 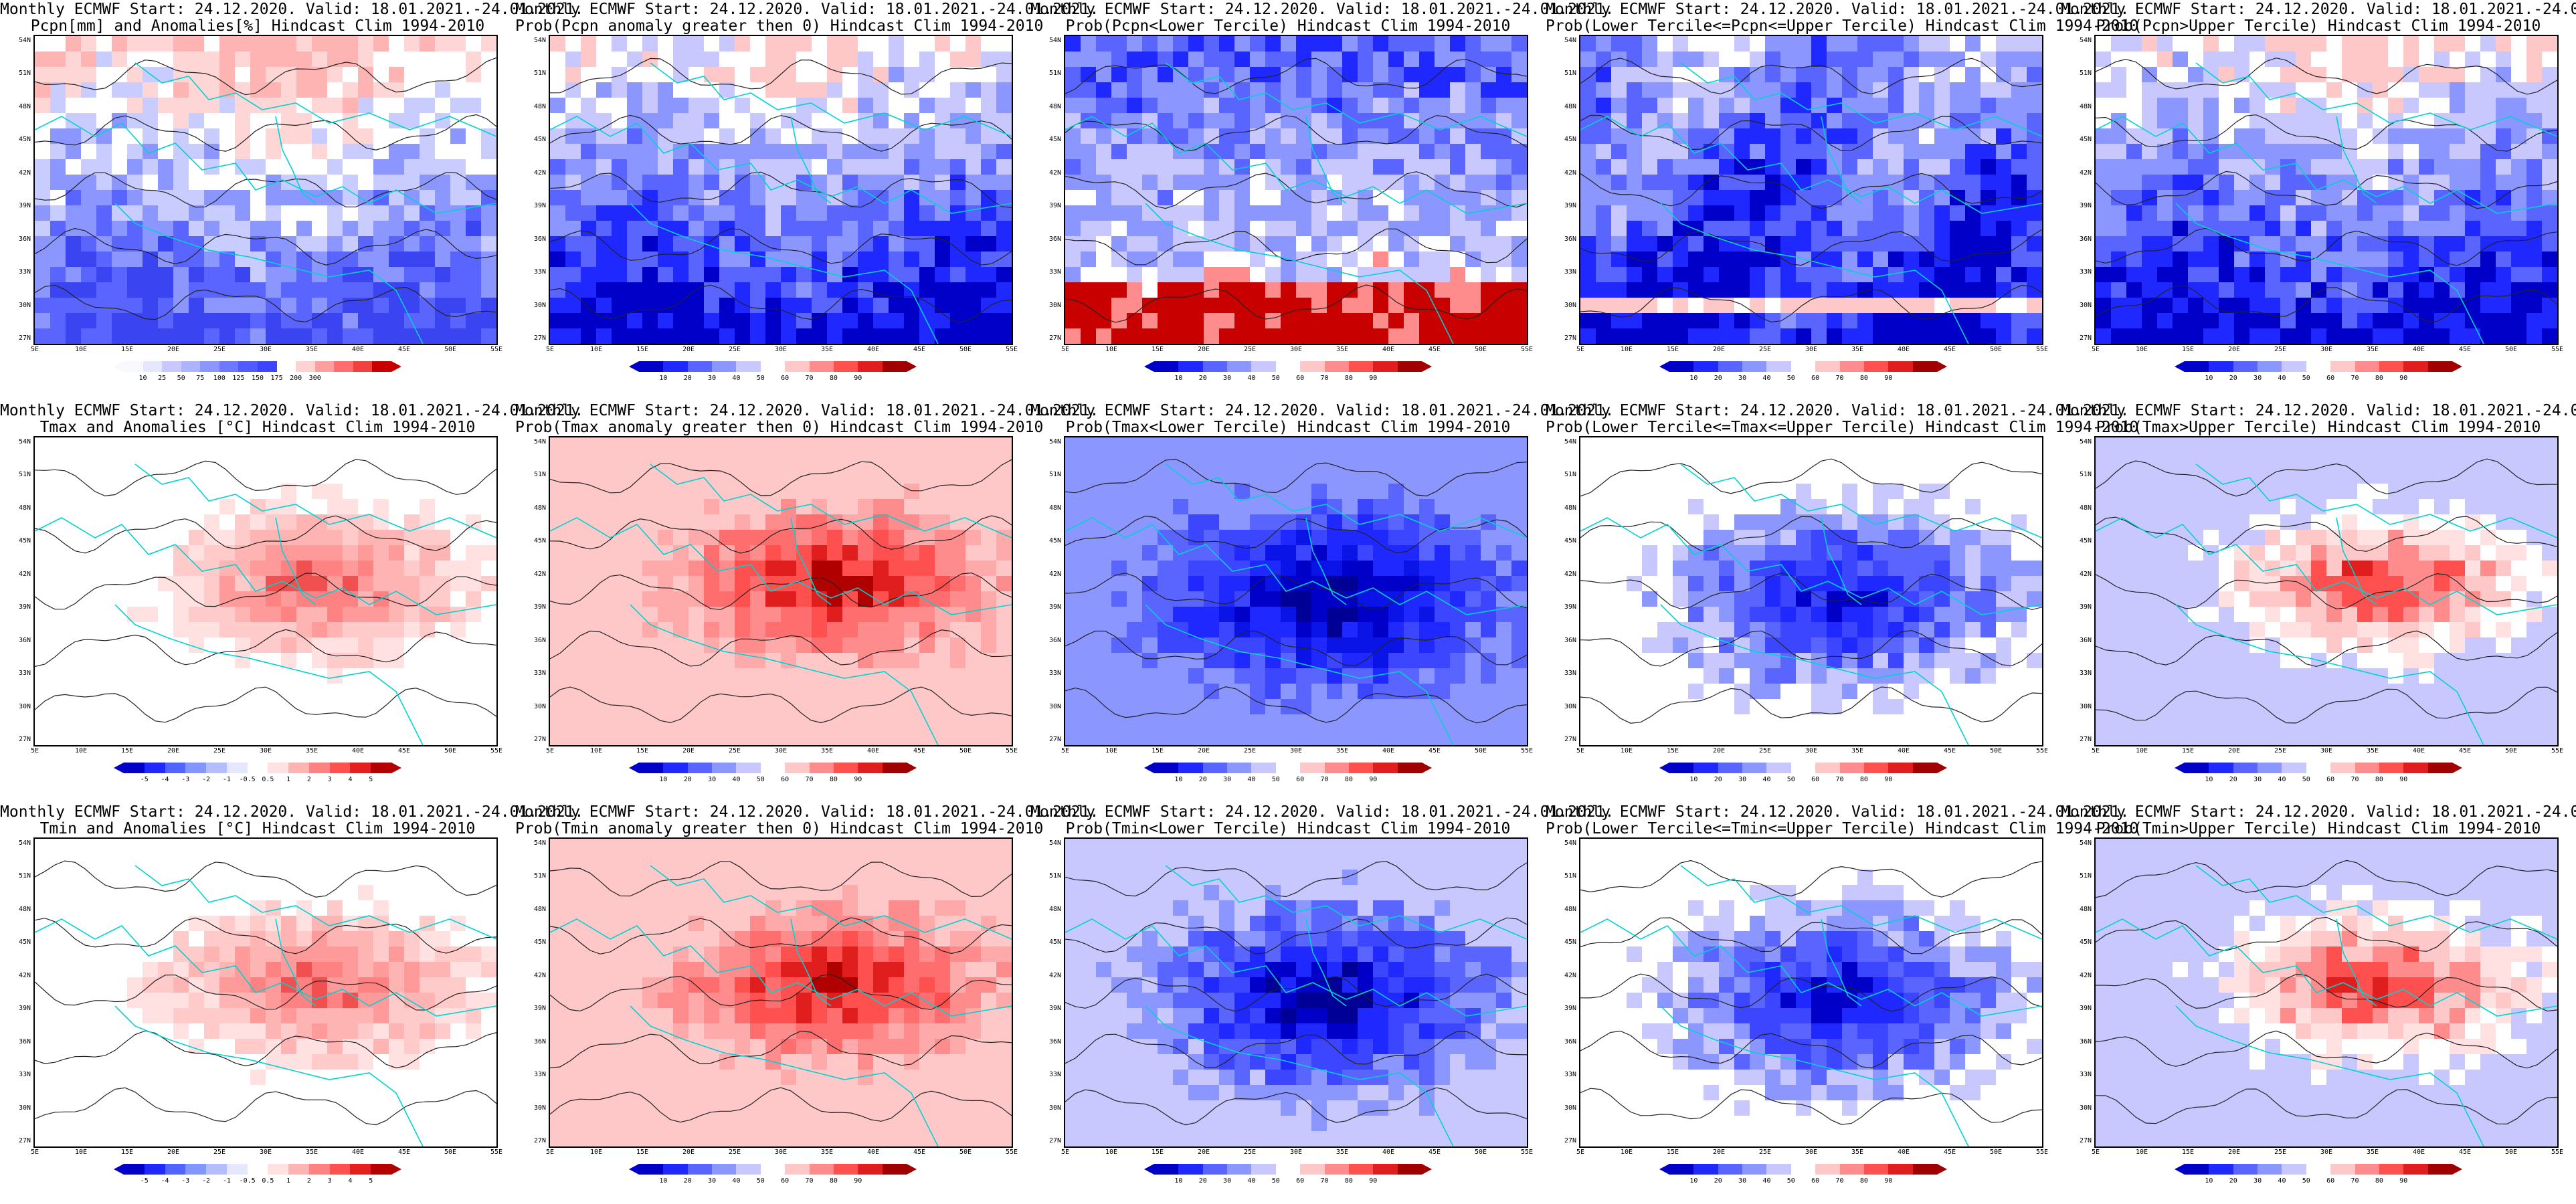 What do you see at coordinates (1949, 751) in the screenshot?
I see `lon-tick-label: 45E` at bounding box center [1949, 751].